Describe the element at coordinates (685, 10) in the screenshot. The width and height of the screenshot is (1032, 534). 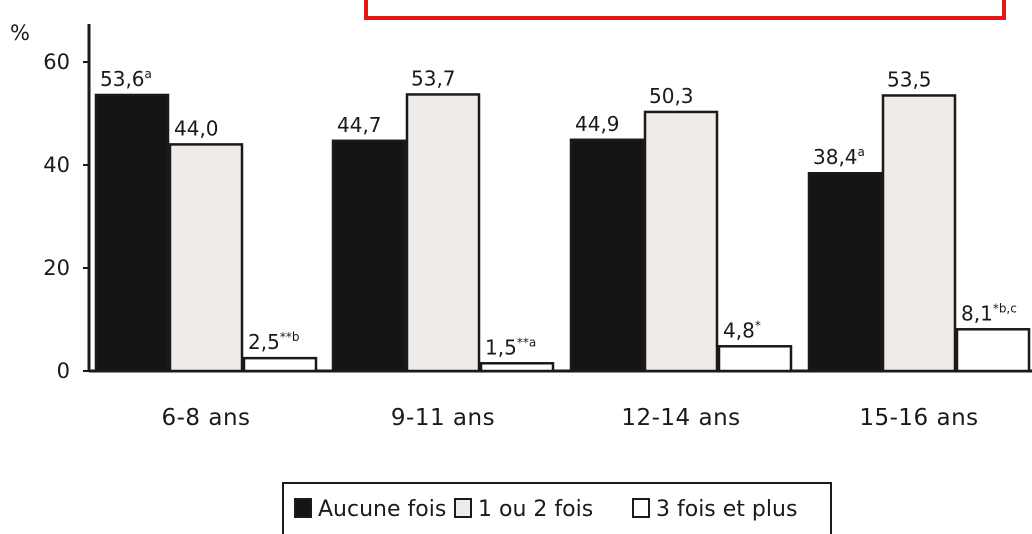
I see `highlight-box` at that location.